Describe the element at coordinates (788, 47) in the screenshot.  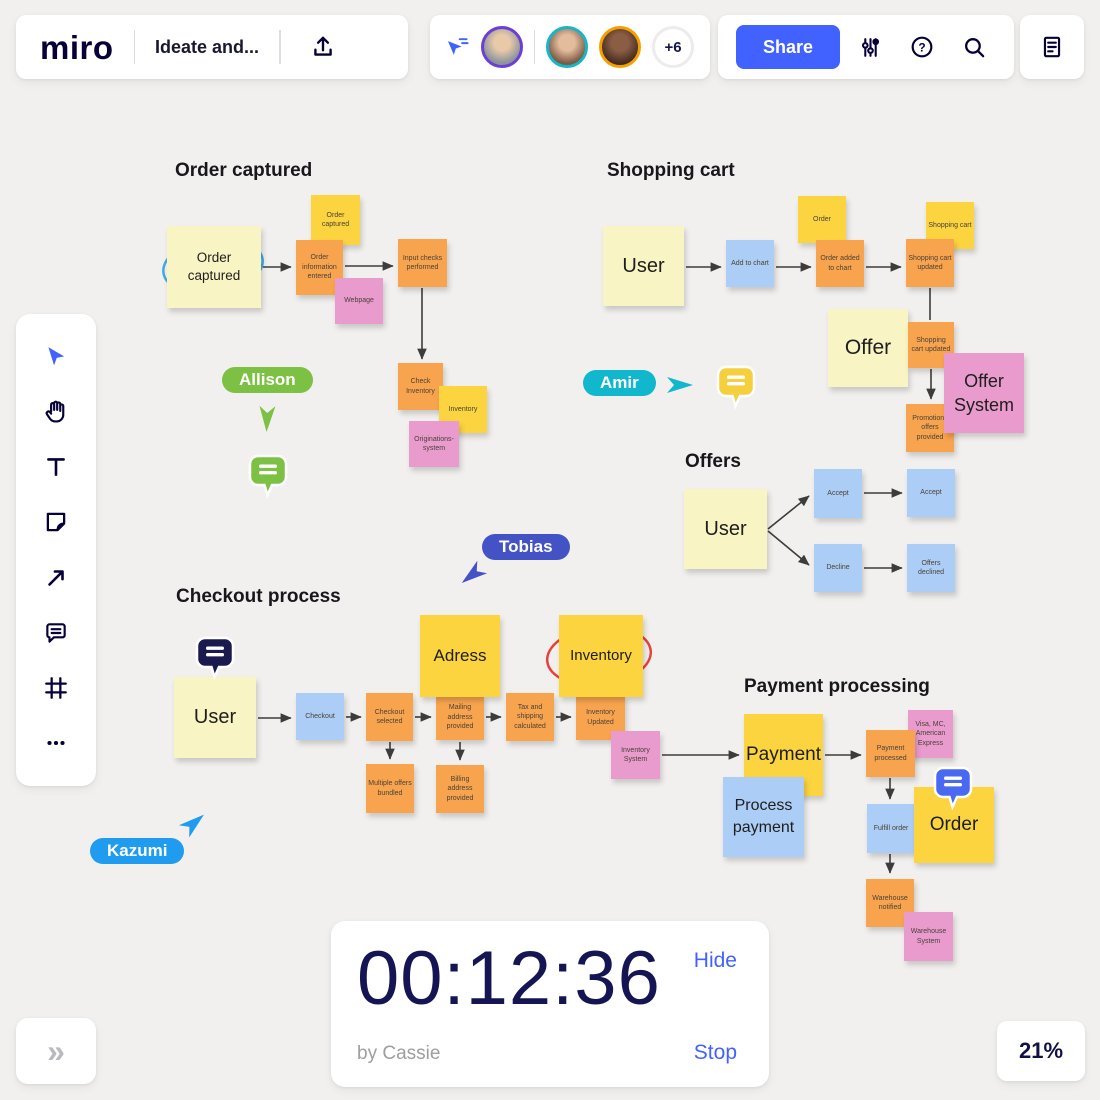
I see `share-button: Share` at that location.